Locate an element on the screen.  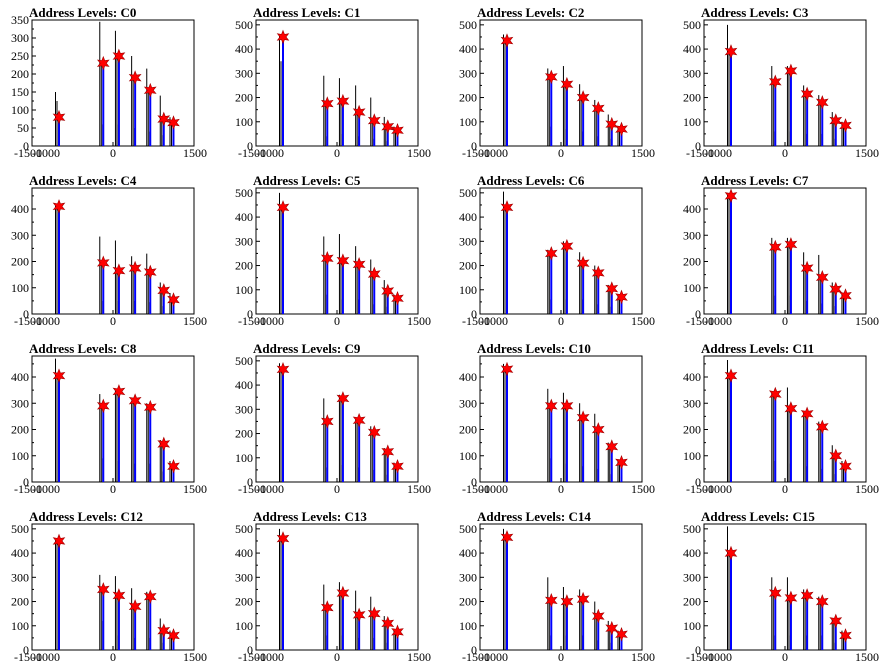
y-tick-label: 50 is located at coordinates (23, 128).